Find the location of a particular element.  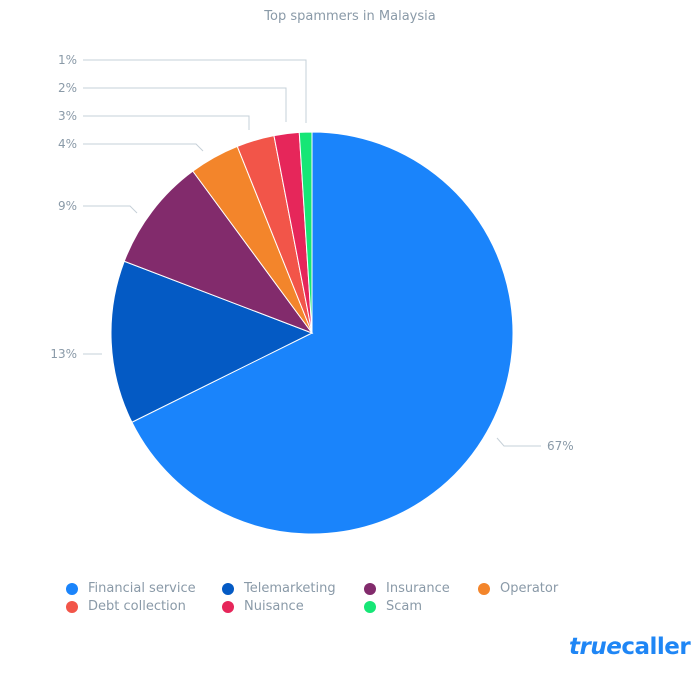

leader-line-debt-collection is located at coordinates (166, 122).